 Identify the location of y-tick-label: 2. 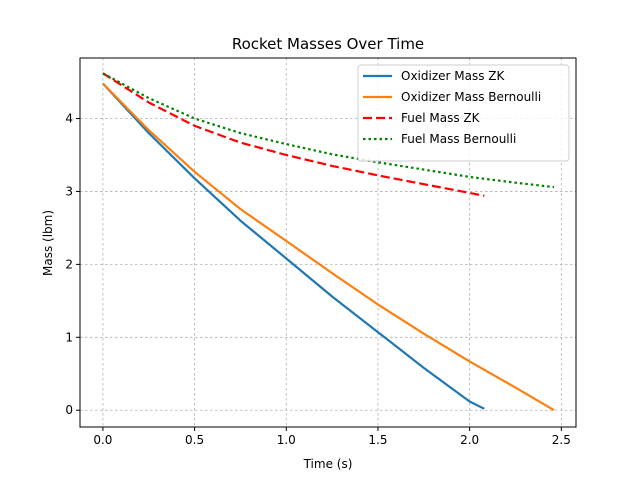
(69, 264).